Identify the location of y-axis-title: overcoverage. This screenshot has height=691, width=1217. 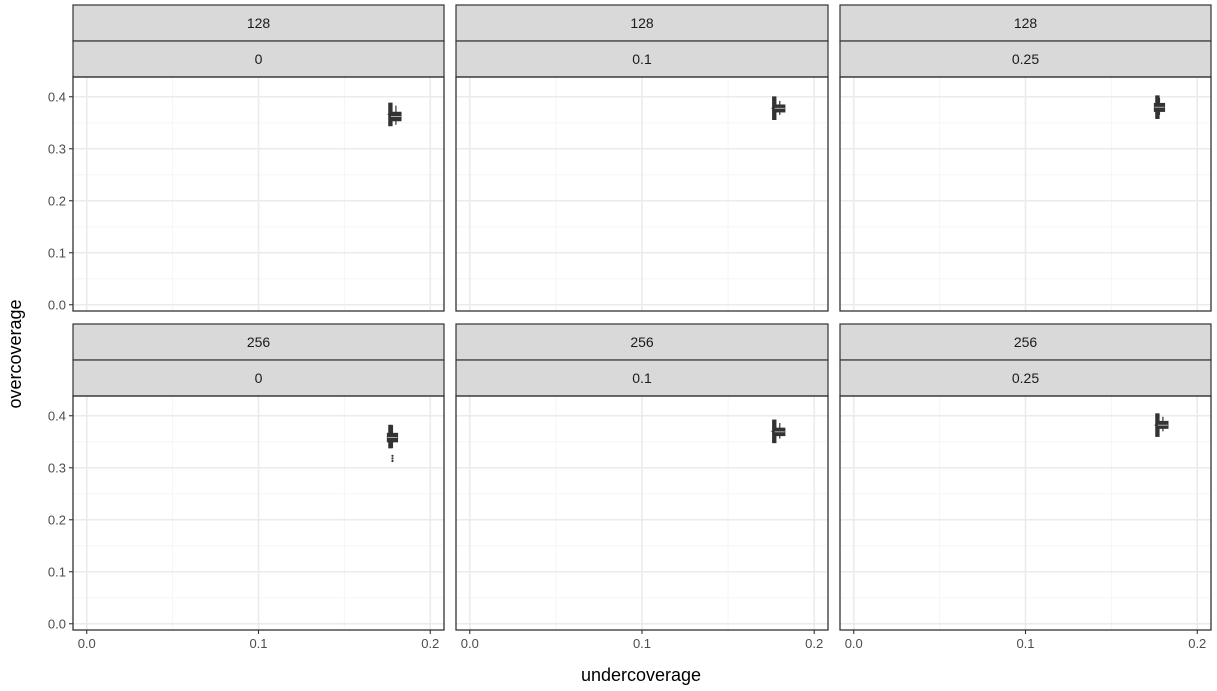
(15, 353).